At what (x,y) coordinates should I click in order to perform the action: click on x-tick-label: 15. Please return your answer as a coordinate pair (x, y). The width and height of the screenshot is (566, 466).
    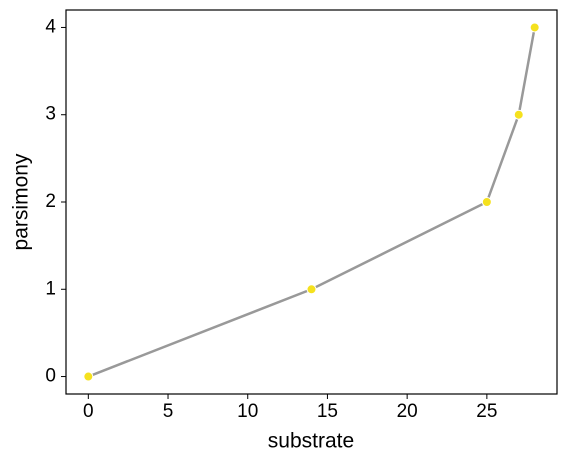
    Looking at the image, I should click on (327, 411).